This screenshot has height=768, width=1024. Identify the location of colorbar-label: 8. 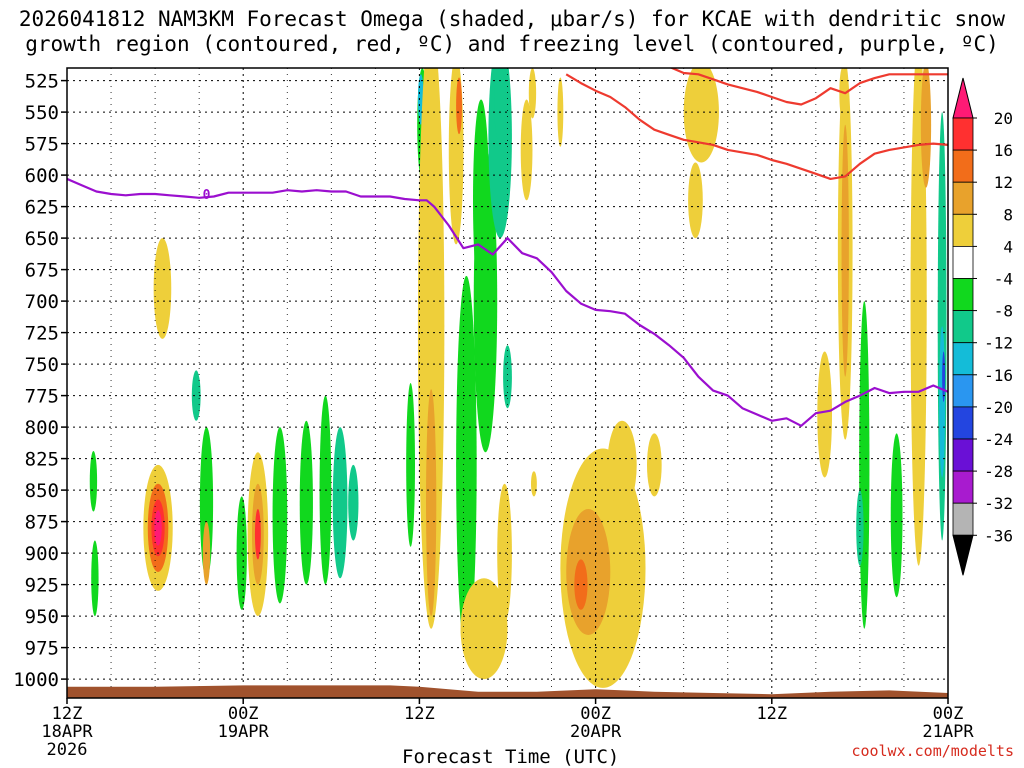
(1008, 214).